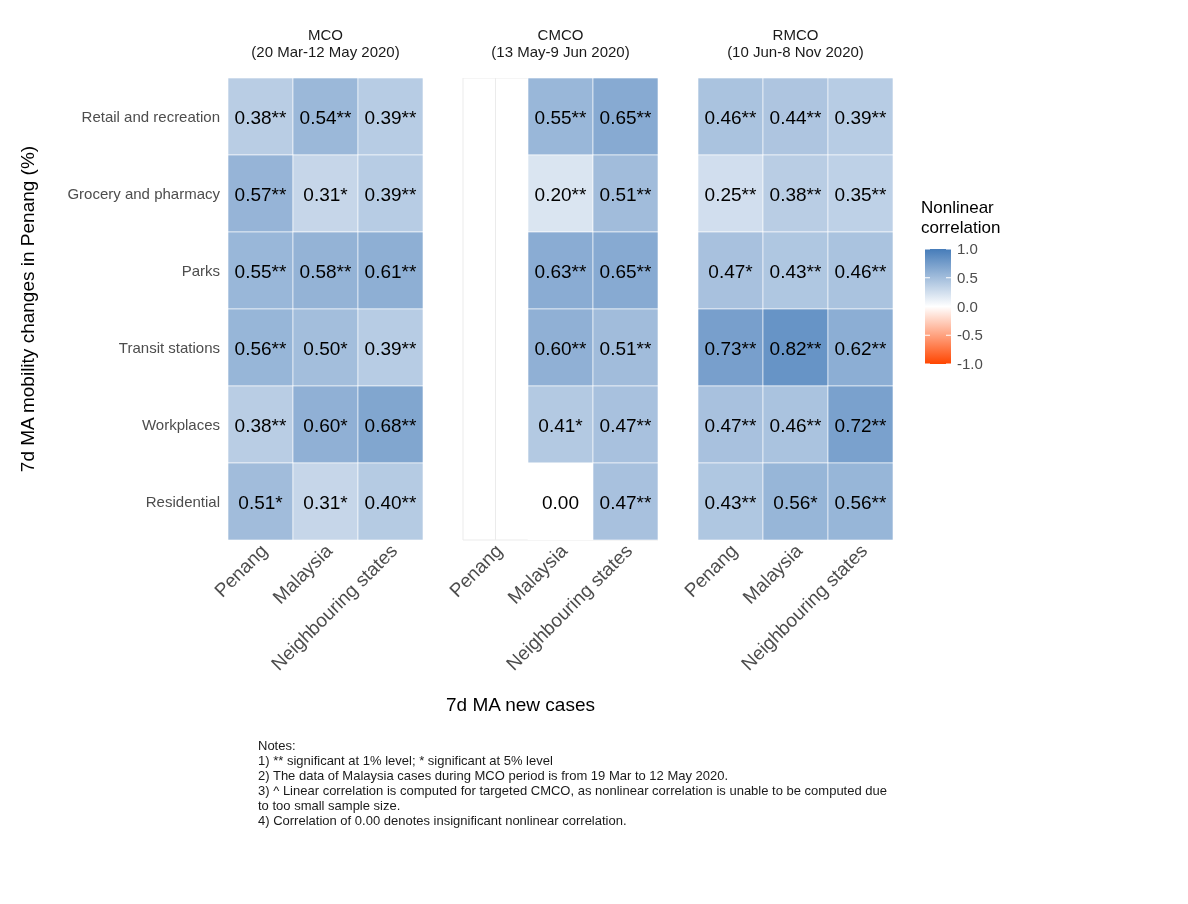 Image resolution: width=1188 pixels, height=904 pixels. Describe the element at coordinates (200, 270) in the screenshot. I see `y-tick-label: Parks` at that location.